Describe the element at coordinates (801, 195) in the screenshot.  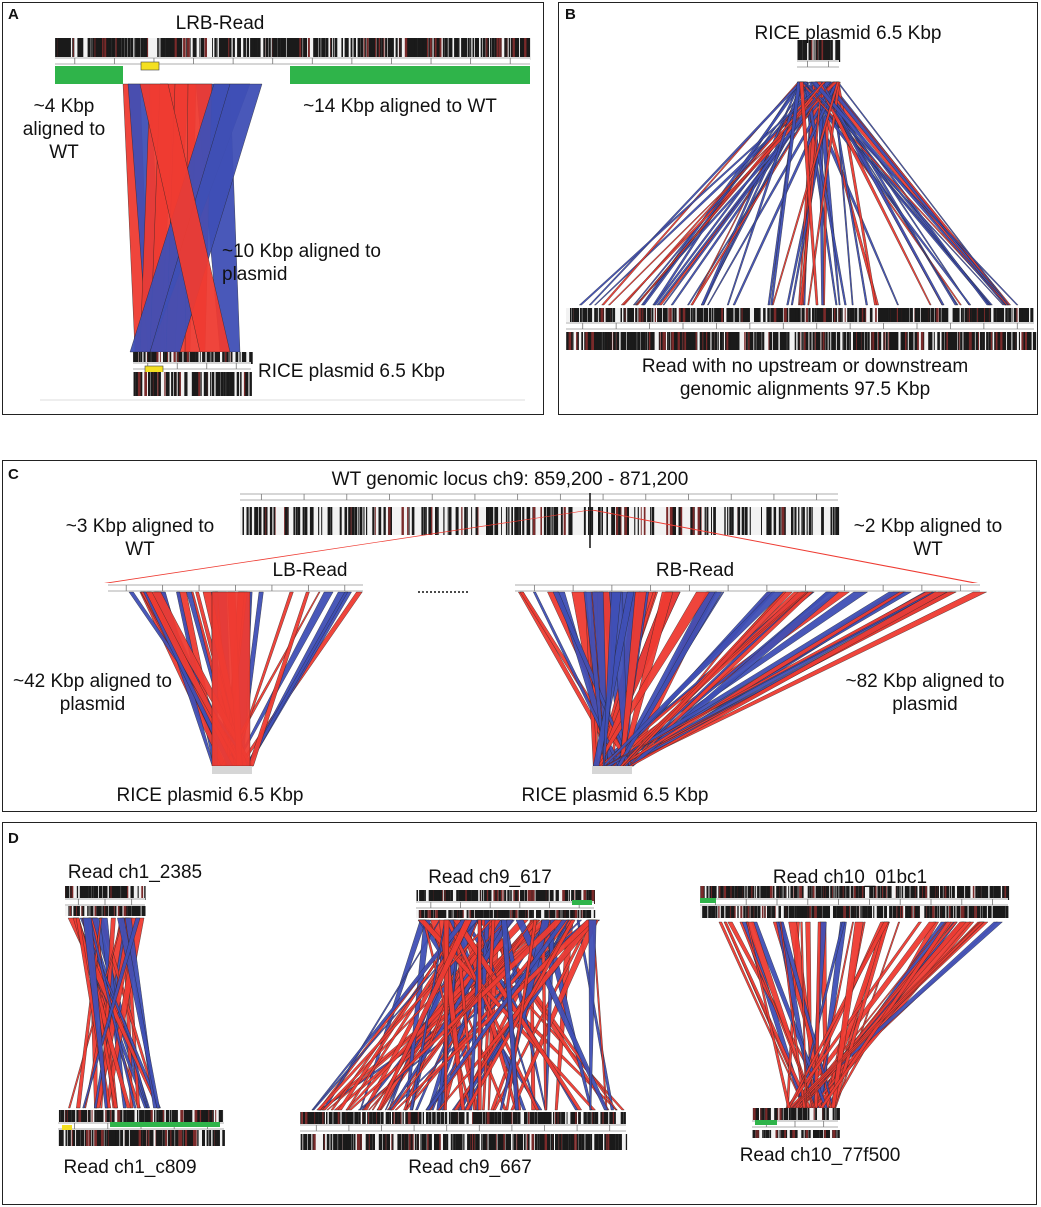
I see `panel-b-diagram` at that location.